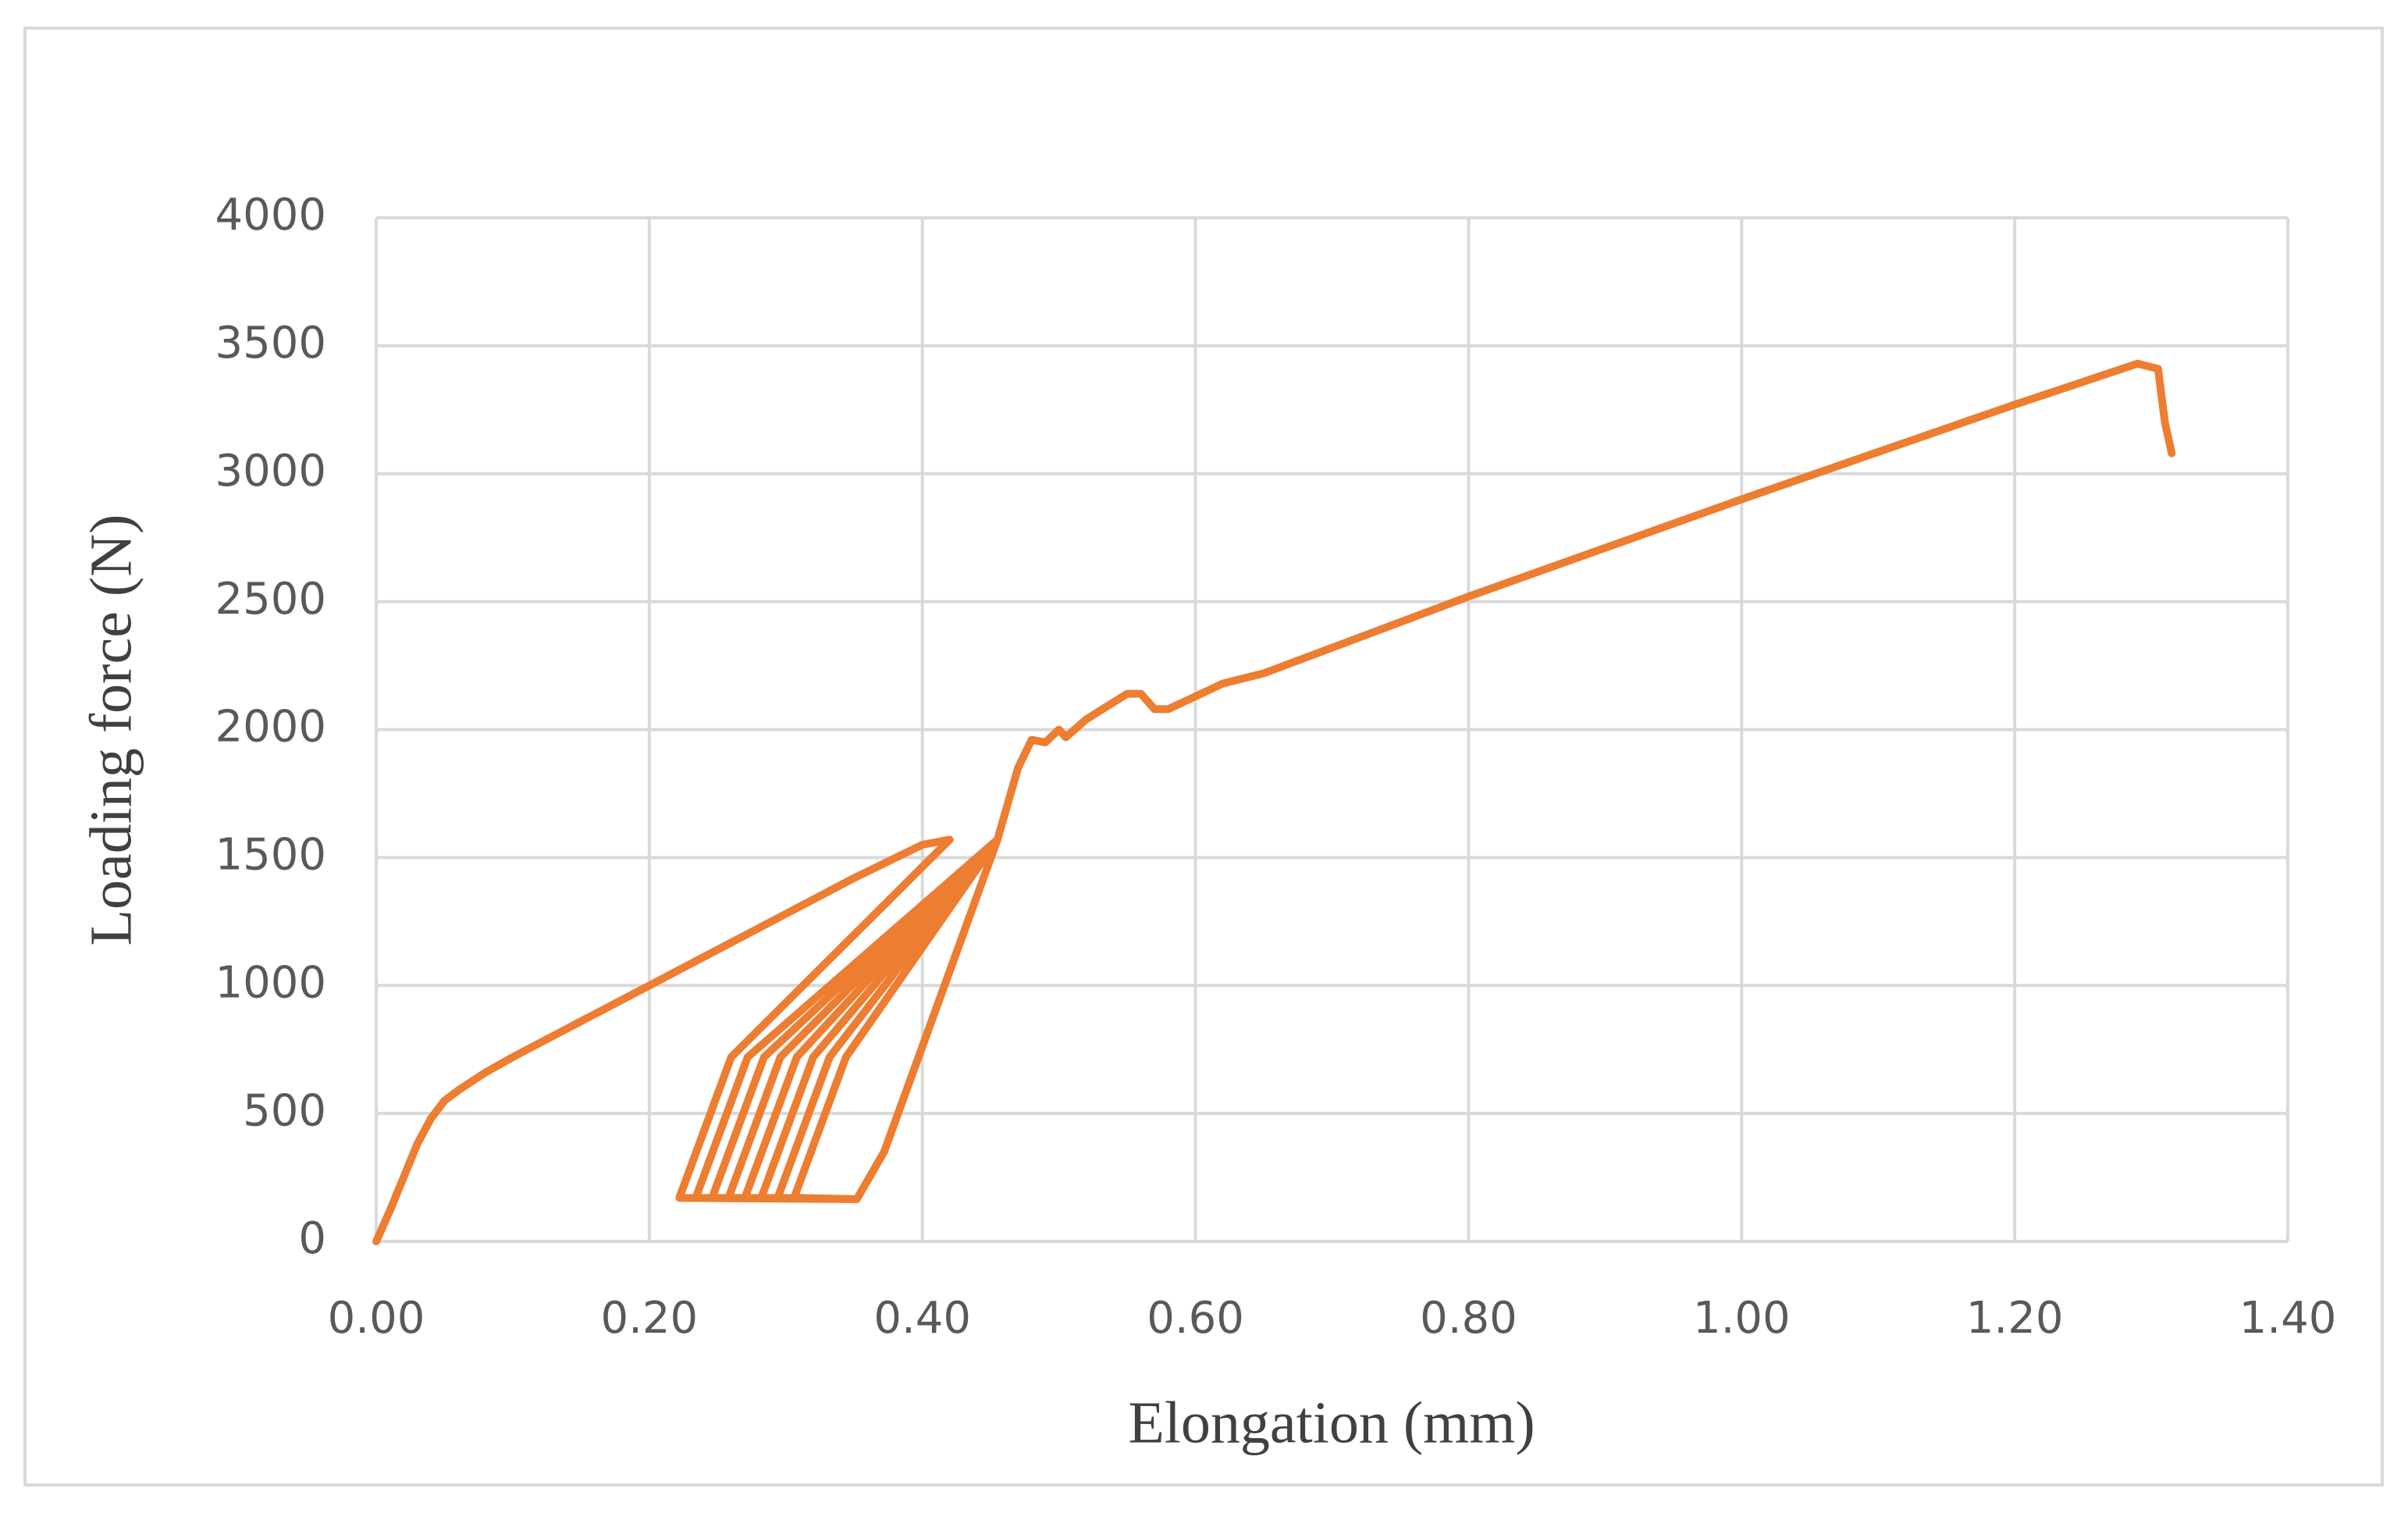 The width and height of the screenshot is (2408, 1524). I want to click on x-tick-label: 0.60, so click(1195, 1318).